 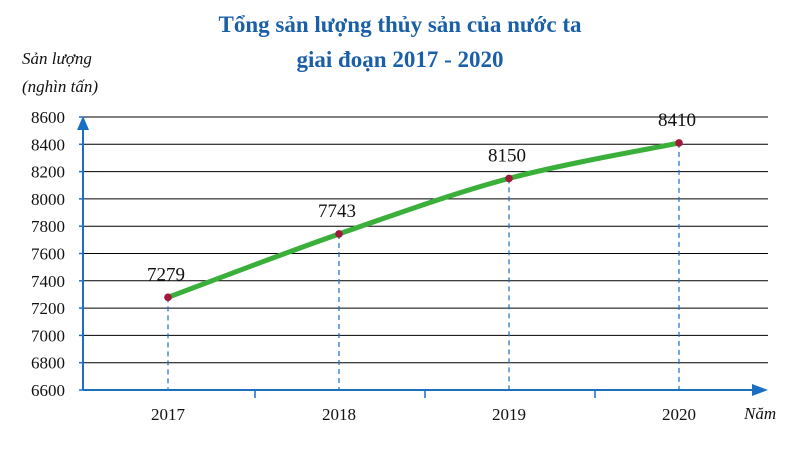 What do you see at coordinates (509, 414) in the screenshot?
I see `x-tick-label-2019: 2019` at bounding box center [509, 414].